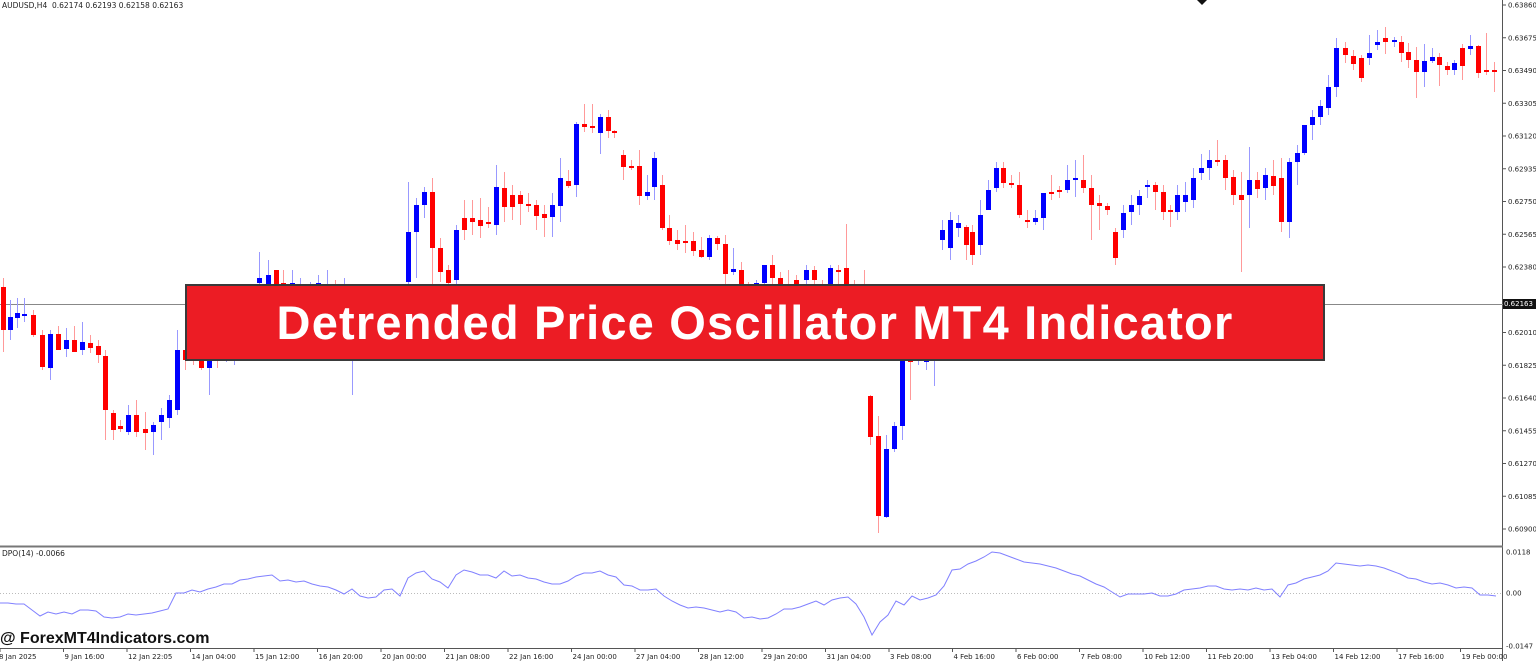 The height and width of the screenshot is (661, 1536). What do you see at coordinates (1522, 268) in the screenshot?
I see `price-tick-label: 0.62380` at bounding box center [1522, 268].